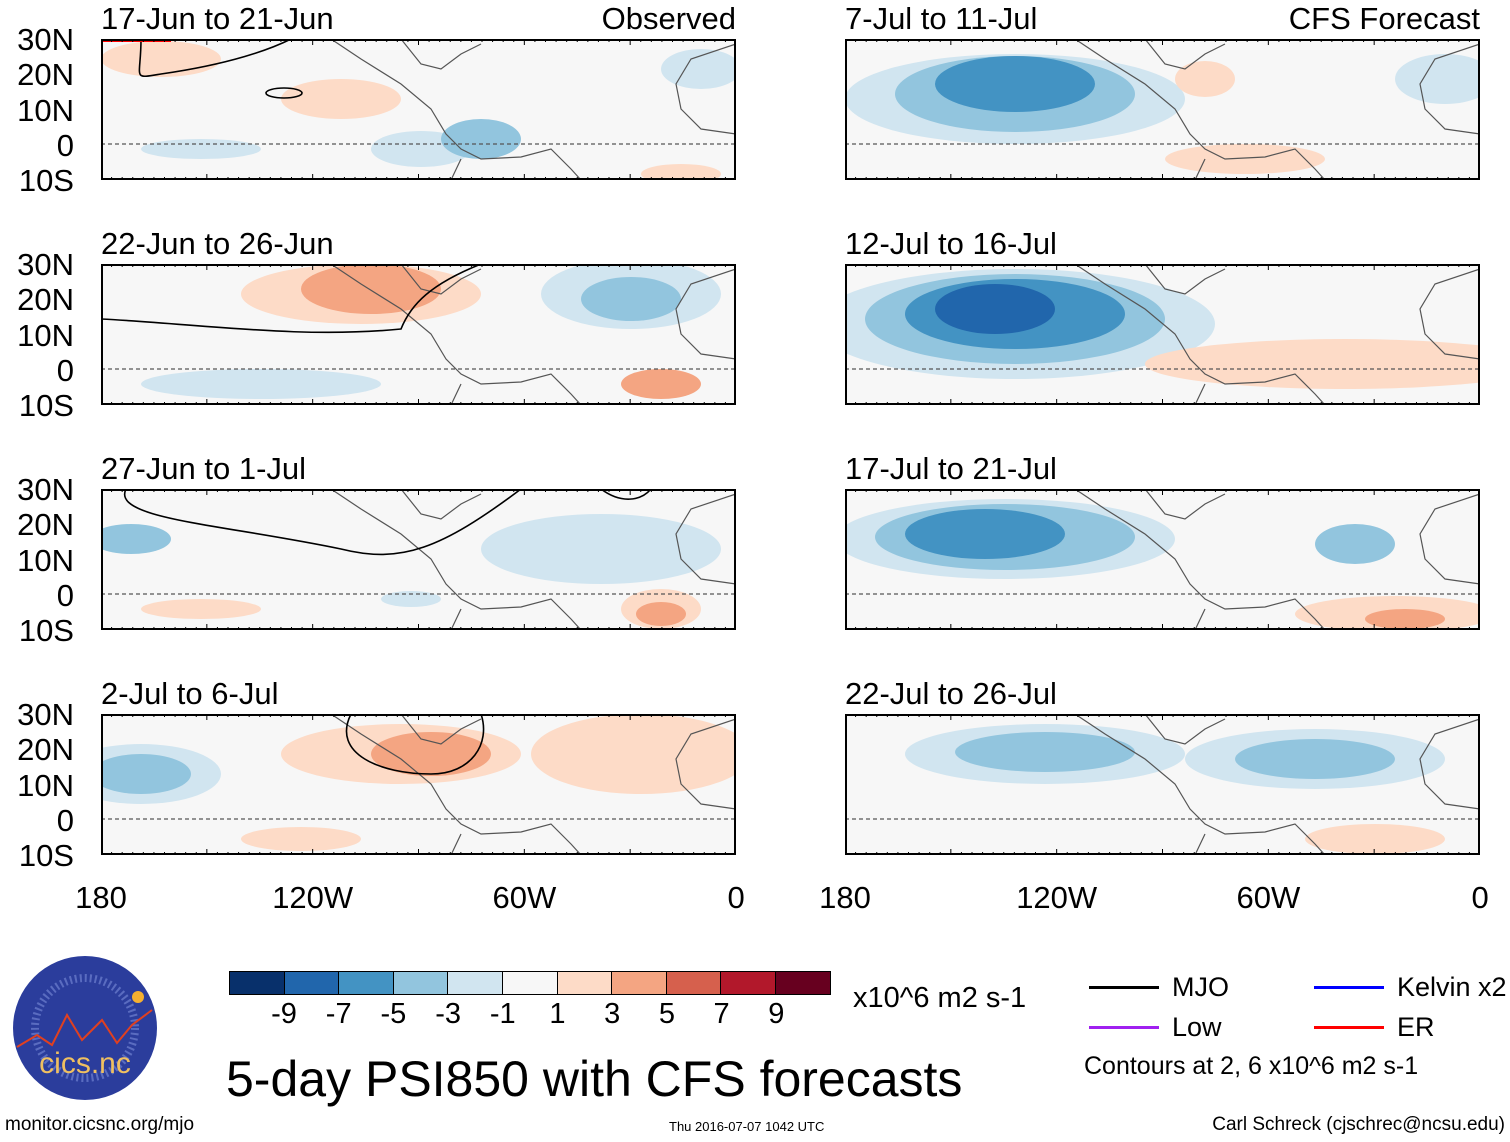  What do you see at coordinates (951, 243) in the screenshot?
I see `panel-date-range: 12-Jul to 16-Jul` at bounding box center [951, 243].